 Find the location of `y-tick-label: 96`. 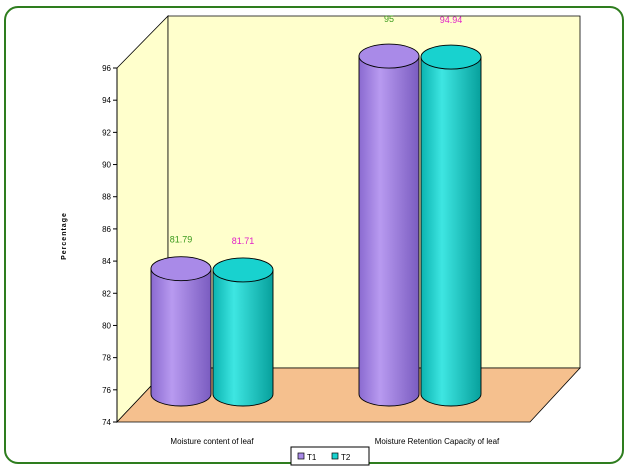

y-tick-label: 96 is located at coordinates (106, 68).